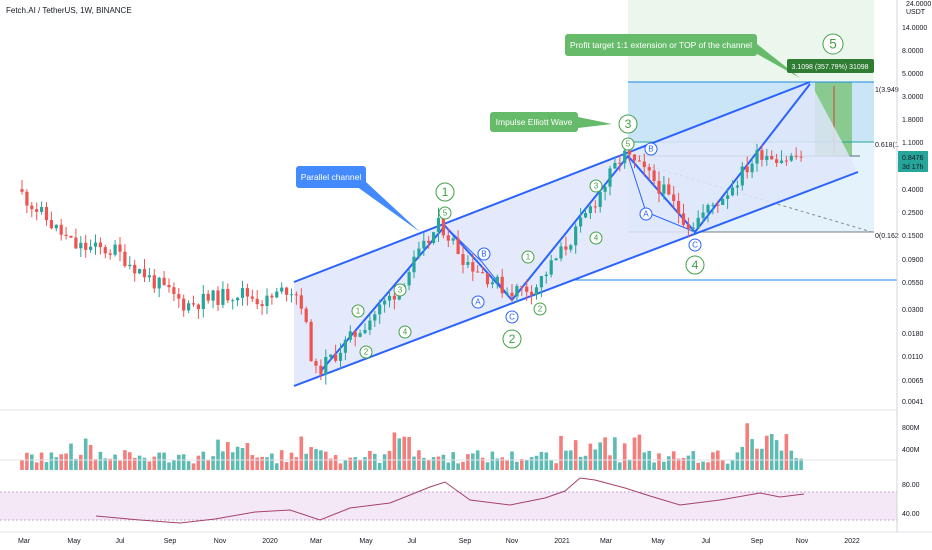  I want to click on time-axis-tick: Jul, so click(706, 541).